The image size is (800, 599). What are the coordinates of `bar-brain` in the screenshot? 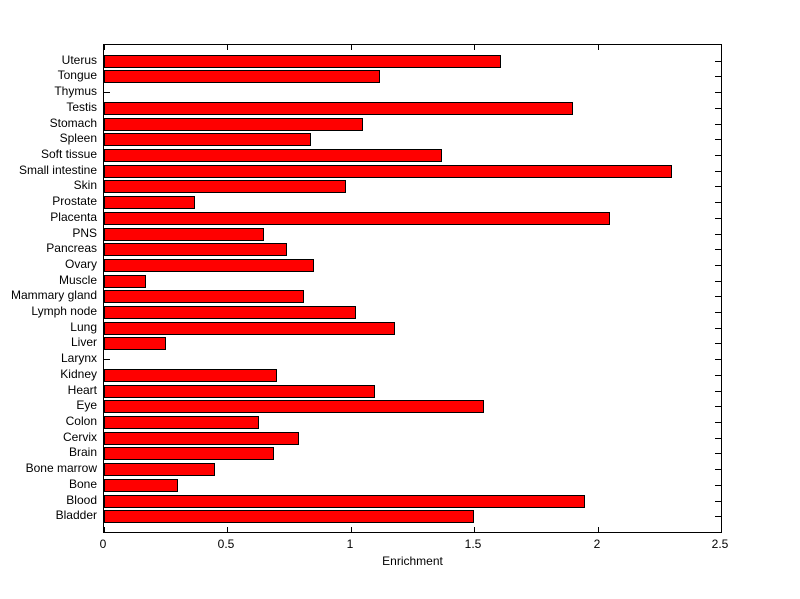 It's located at (189, 453).